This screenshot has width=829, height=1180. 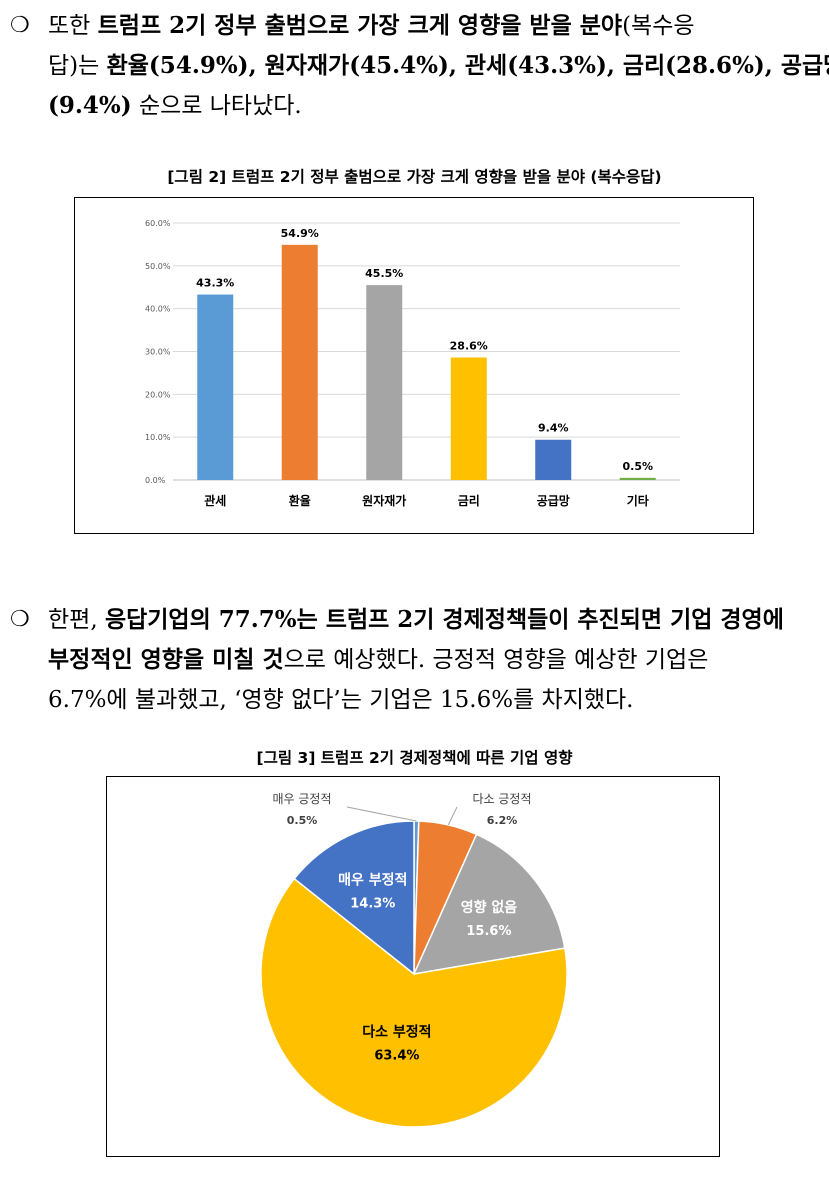 I want to click on x-tick-label: 금리, so click(x=469, y=500).